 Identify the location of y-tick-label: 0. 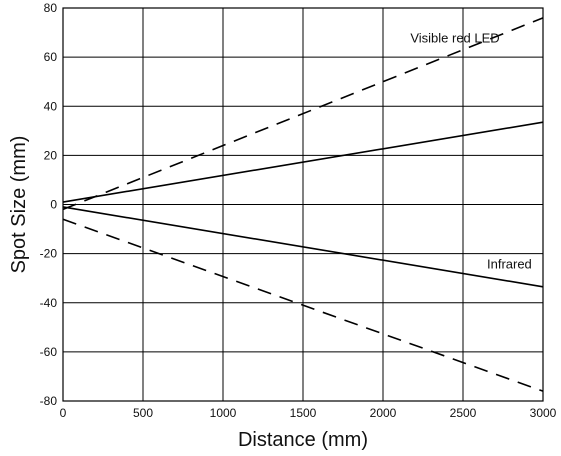
(53, 205).